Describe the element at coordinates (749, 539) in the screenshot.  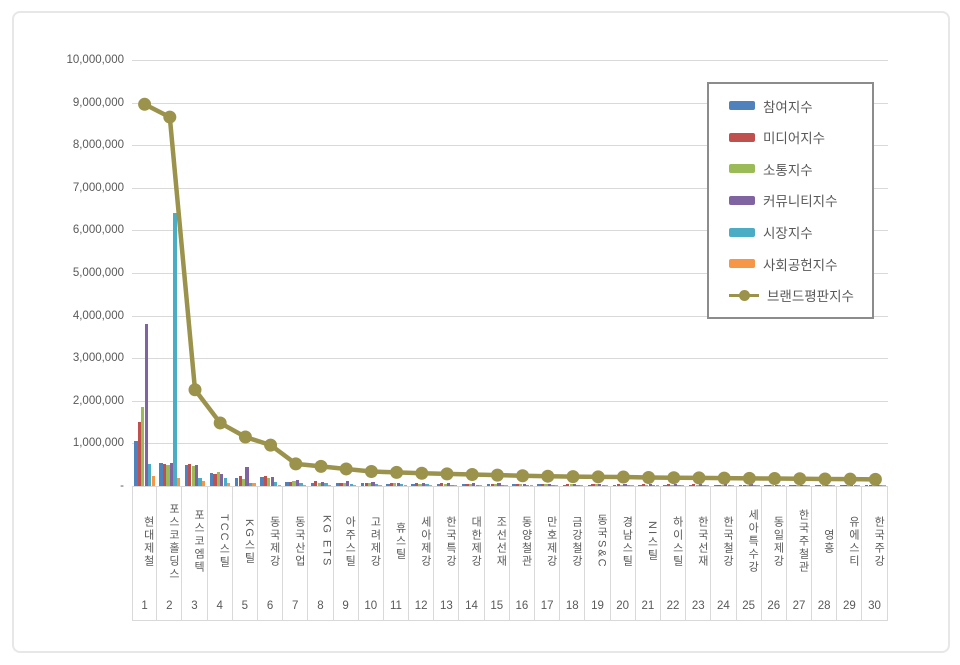
I see `category-label: 세아특수강` at that location.